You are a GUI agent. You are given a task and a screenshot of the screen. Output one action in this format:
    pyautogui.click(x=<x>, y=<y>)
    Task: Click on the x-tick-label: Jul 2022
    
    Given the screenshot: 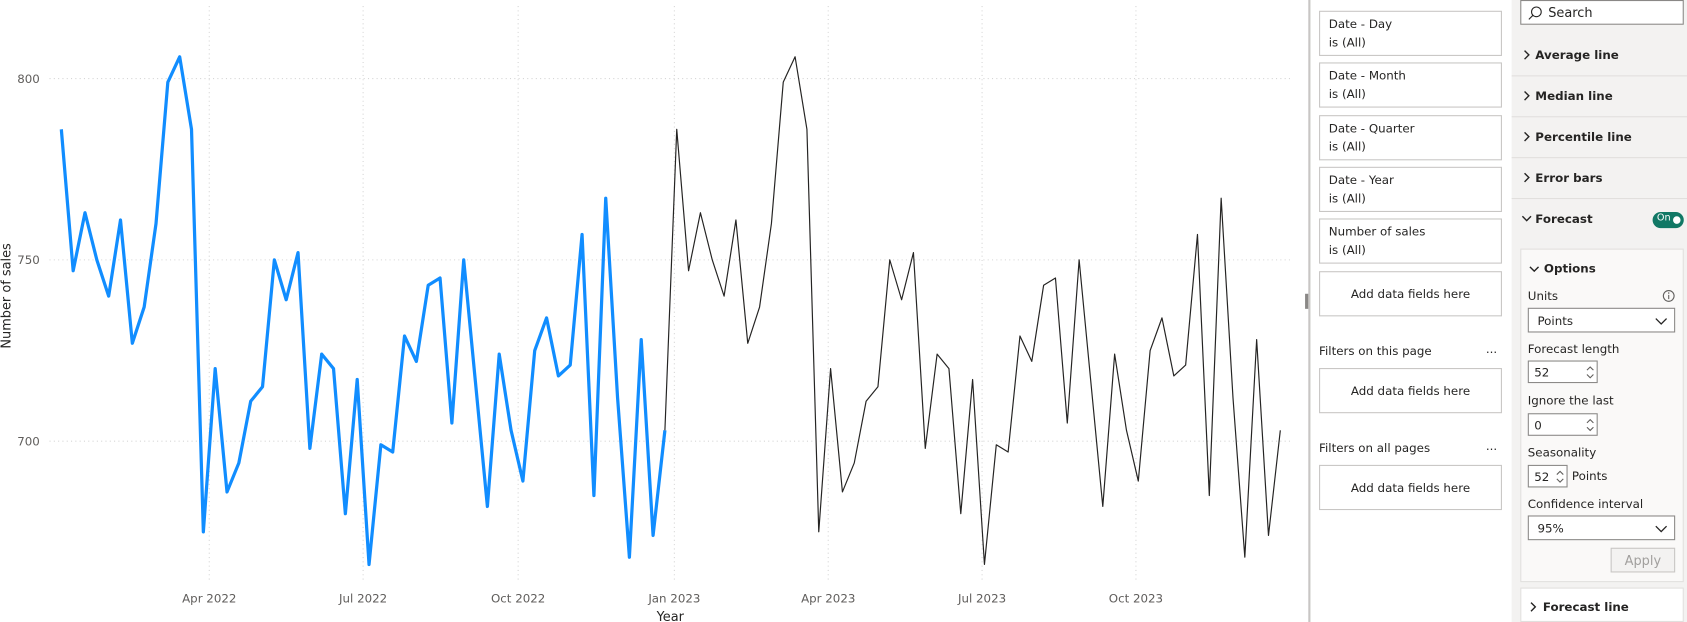 What is the action you would take?
    pyautogui.click(x=362, y=599)
    